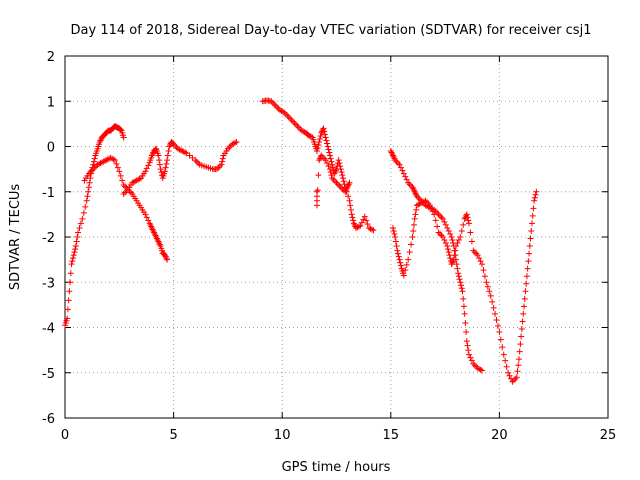 The width and height of the screenshot is (640, 480). I want to click on x-tick-label: 0, so click(65, 435).